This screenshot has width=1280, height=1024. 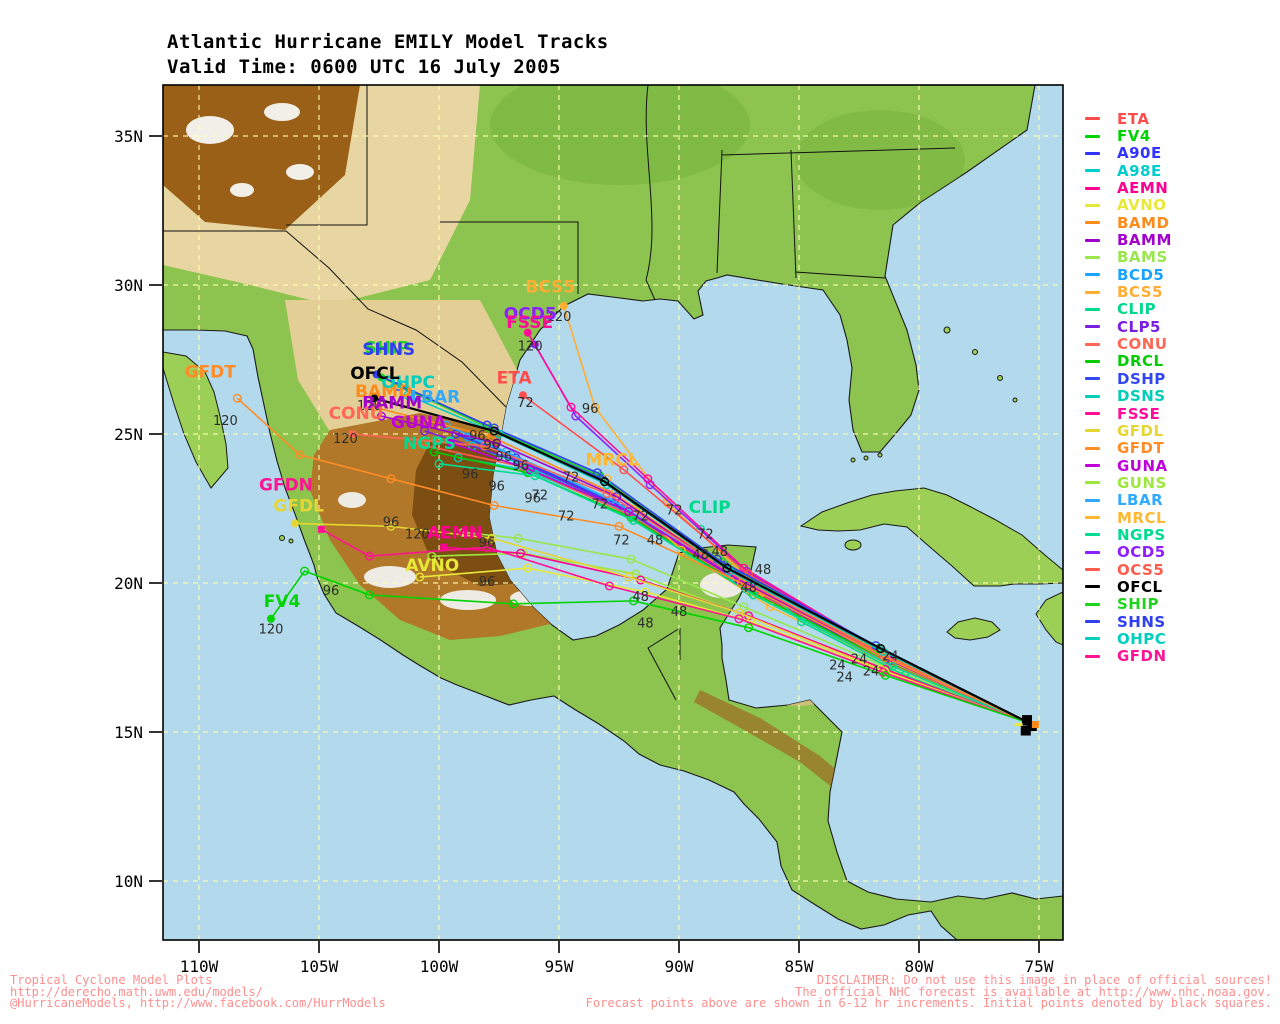 I want to click on legend-swatch-DRCL, so click(x=1092, y=361).